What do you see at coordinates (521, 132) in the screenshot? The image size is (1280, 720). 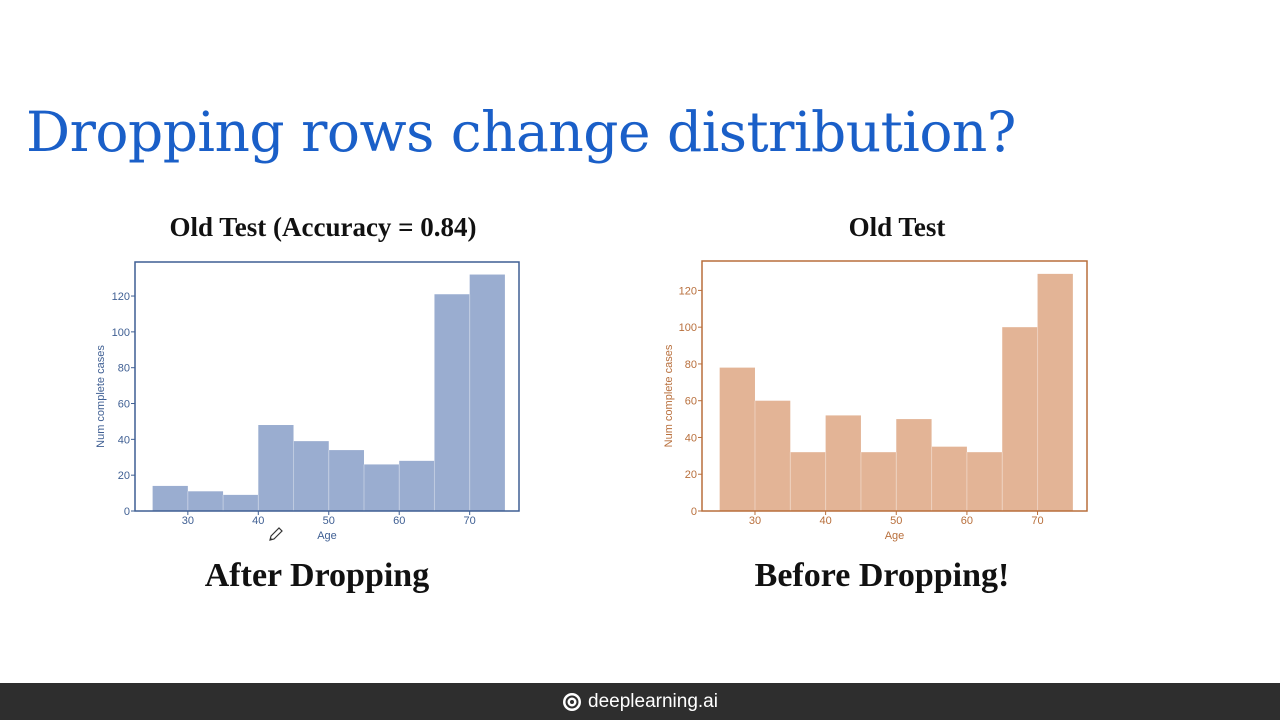 I see `slide-title: Dropping rows change distribution?` at bounding box center [521, 132].